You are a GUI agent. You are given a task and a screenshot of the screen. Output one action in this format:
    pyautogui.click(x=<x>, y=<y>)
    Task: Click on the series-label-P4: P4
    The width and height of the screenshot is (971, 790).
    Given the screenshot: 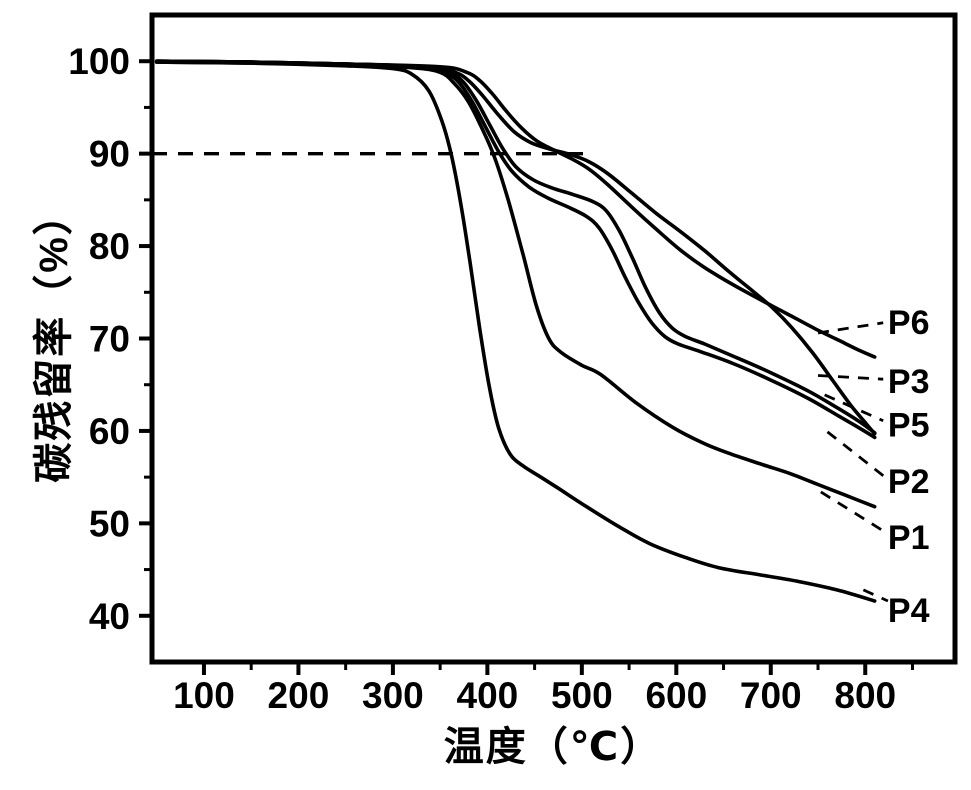 What is the action you would take?
    pyautogui.click(x=909, y=611)
    